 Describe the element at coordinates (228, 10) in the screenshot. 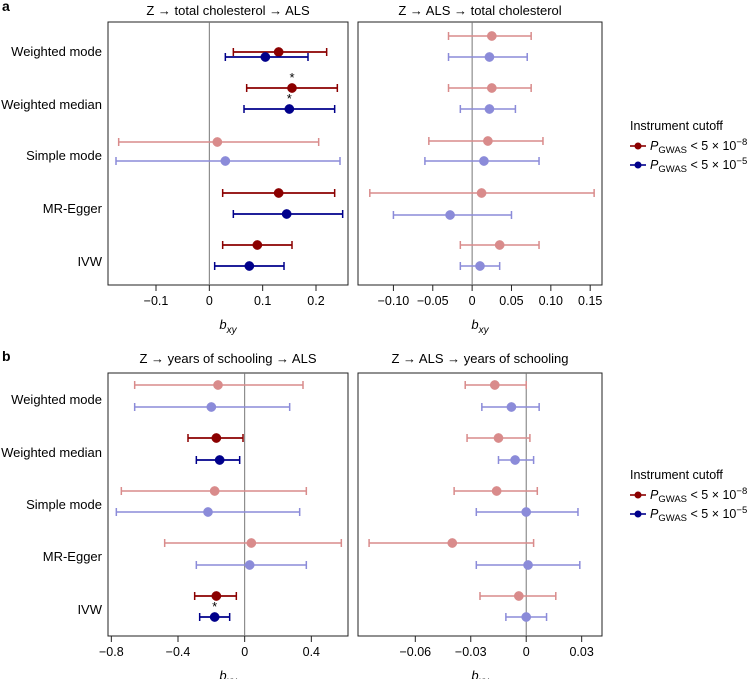

I see `plot-title: Z → total cholesterol → ALS` at that location.